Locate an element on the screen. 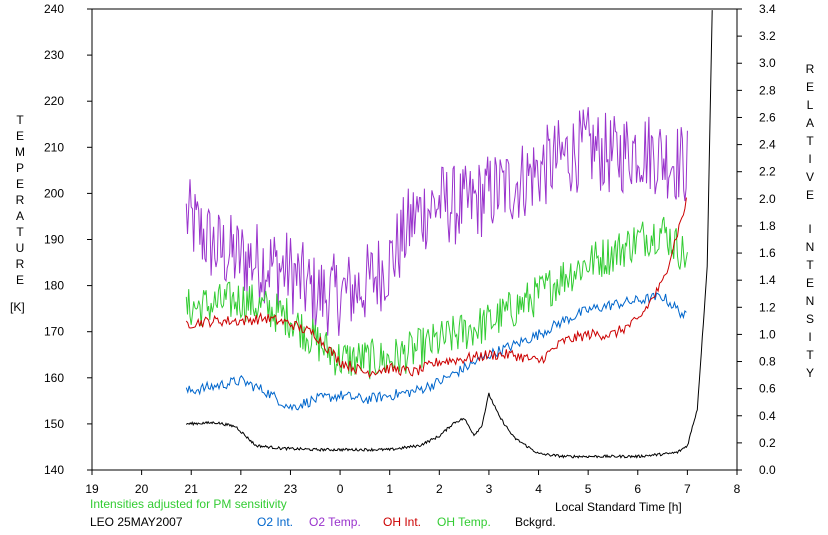 Image resolution: width=828 pixels, height=535 pixels. legend-item-oh-temp: OH Temp. is located at coordinates (464, 522).